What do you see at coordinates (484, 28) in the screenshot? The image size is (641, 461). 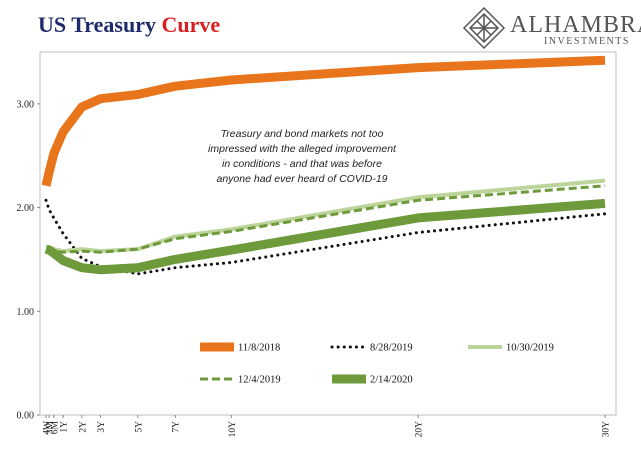 I see `diamond-lattice-logo-icon` at bounding box center [484, 28].